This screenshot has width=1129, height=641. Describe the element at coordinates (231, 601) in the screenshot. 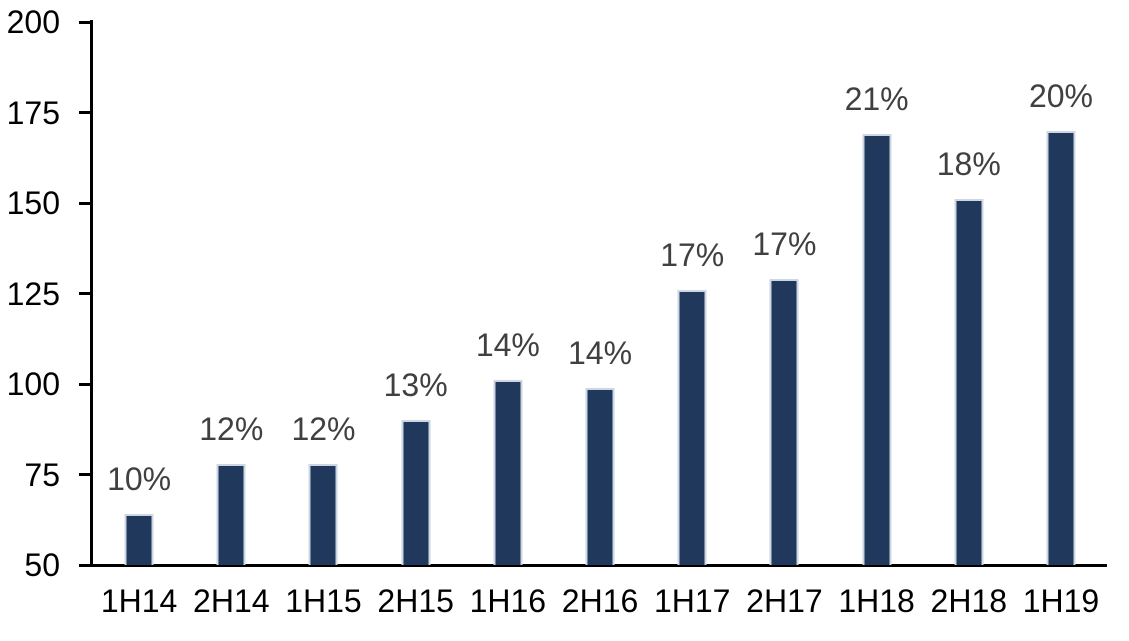

I see `x-tick-label: 2H14` at that location.